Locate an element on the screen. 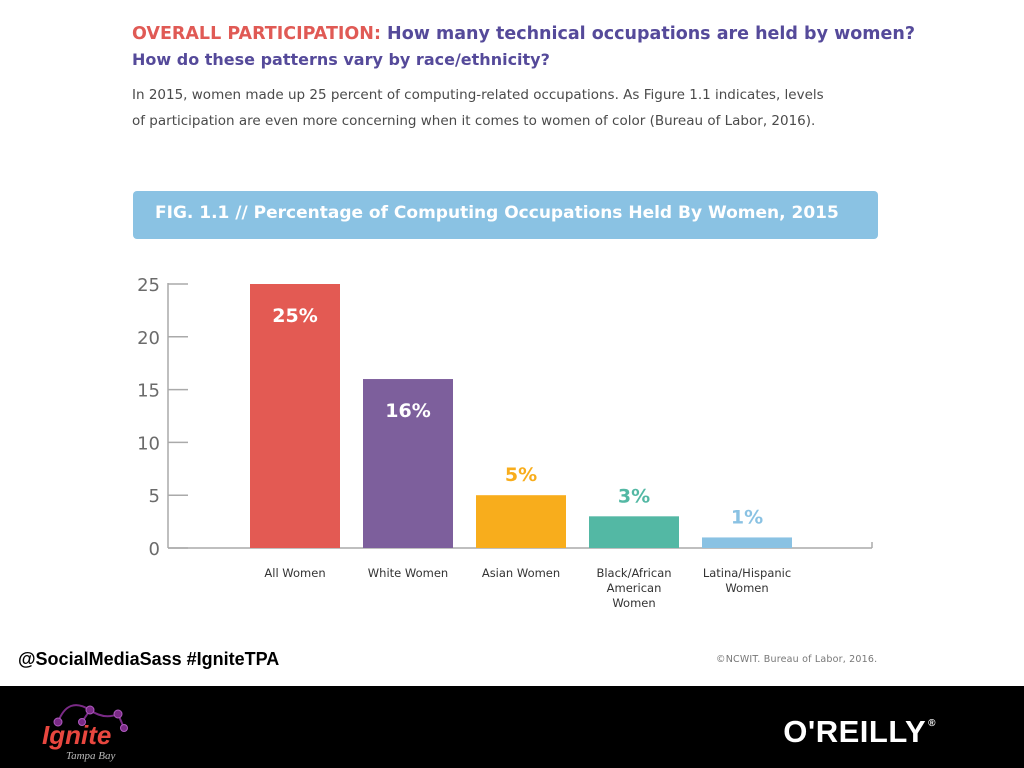 This screenshot has height=768, width=1024. y-tick-label: 15 is located at coordinates (148, 391).